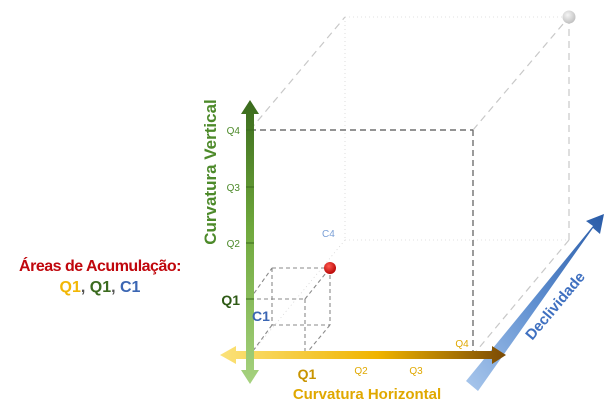 The width and height of the screenshot is (604, 406). What do you see at coordinates (330, 268) in the screenshot?
I see `accumulation-point` at bounding box center [330, 268].